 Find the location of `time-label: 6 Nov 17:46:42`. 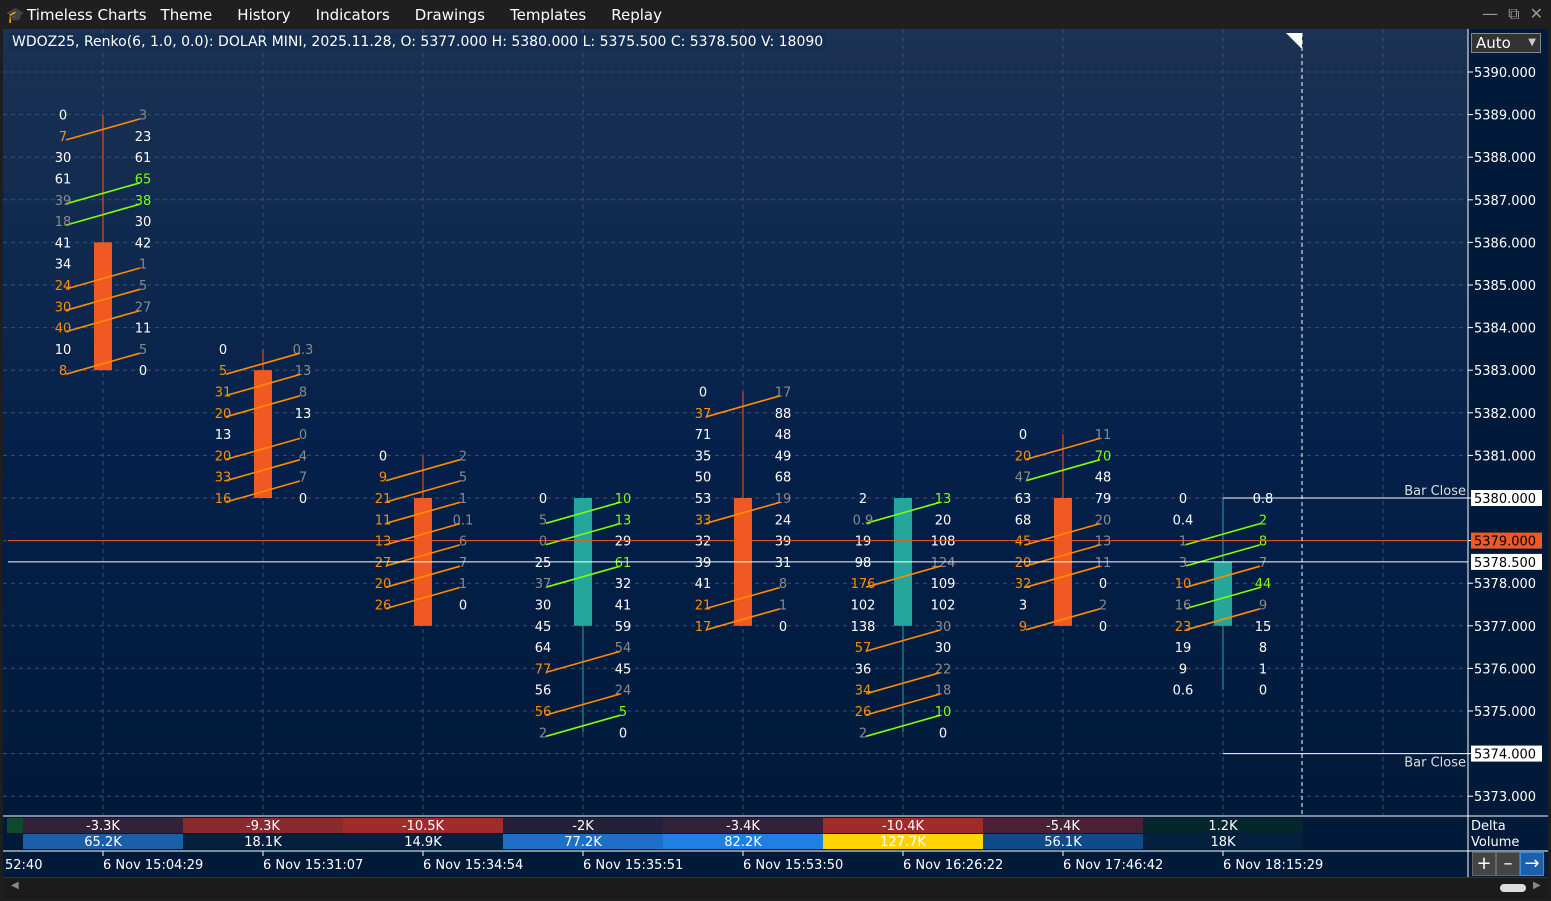

time-label: 6 Nov 17:46:42 is located at coordinates (1113, 865).